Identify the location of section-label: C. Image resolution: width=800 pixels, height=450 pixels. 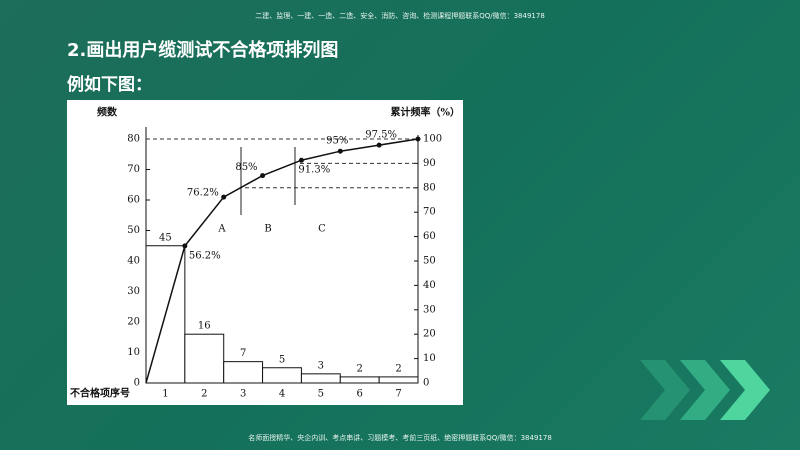
(322, 229).